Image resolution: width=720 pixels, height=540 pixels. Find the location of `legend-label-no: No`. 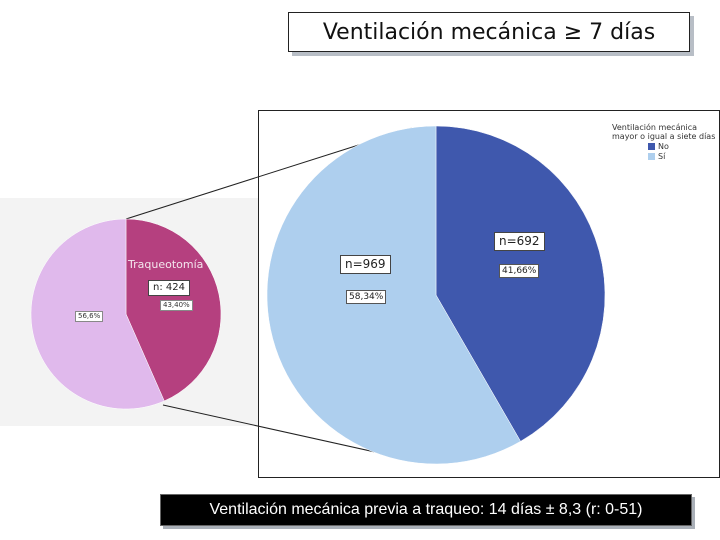

legend-label-no: No is located at coordinates (663, 146).